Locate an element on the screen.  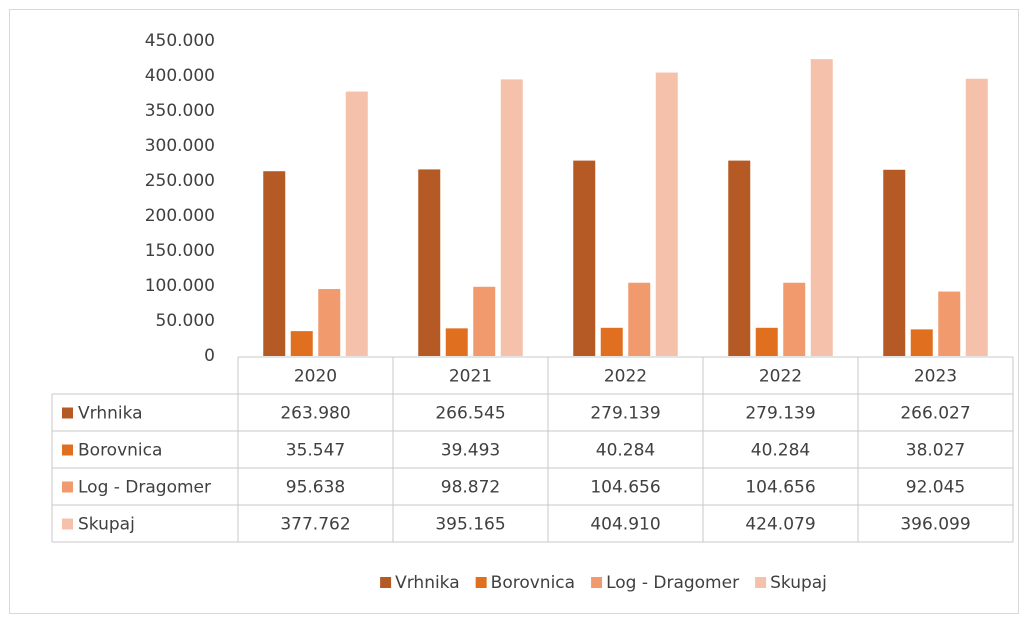
data-label: 266.027 is located at coordinates (935, 414).